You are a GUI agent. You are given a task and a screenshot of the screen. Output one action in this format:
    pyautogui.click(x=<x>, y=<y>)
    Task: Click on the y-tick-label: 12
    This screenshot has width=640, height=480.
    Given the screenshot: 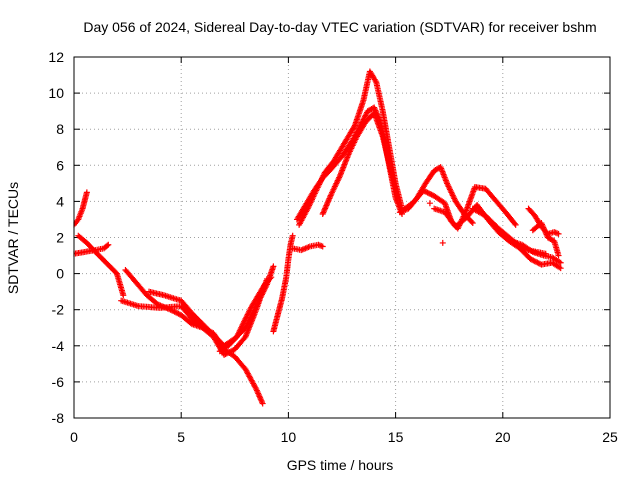 What is the action you would take?
    pyautogui.click(x=56, y=57)
    